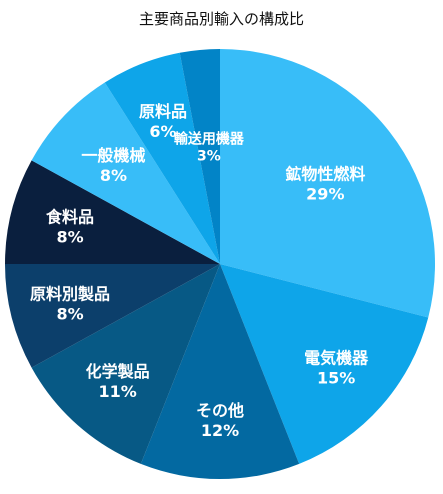  Describe the element at coordinates (113, 155) in the screenshot. I see `slice-label-7: 一般機械` at that location.